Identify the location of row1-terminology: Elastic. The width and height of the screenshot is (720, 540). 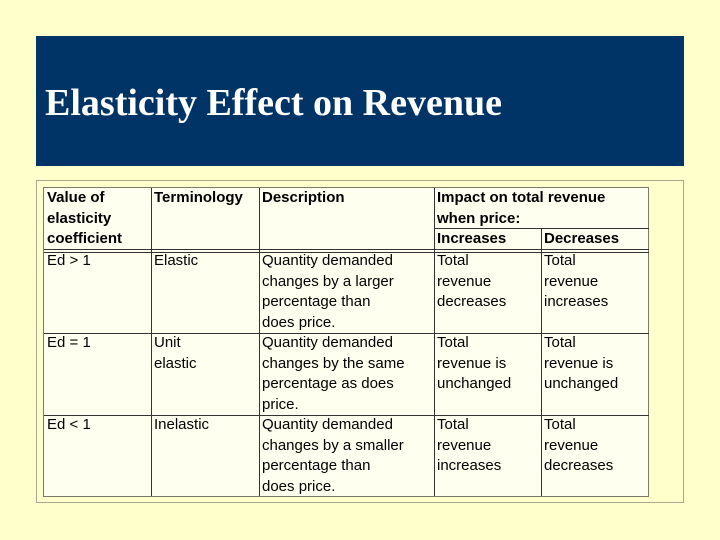
(176, 260).